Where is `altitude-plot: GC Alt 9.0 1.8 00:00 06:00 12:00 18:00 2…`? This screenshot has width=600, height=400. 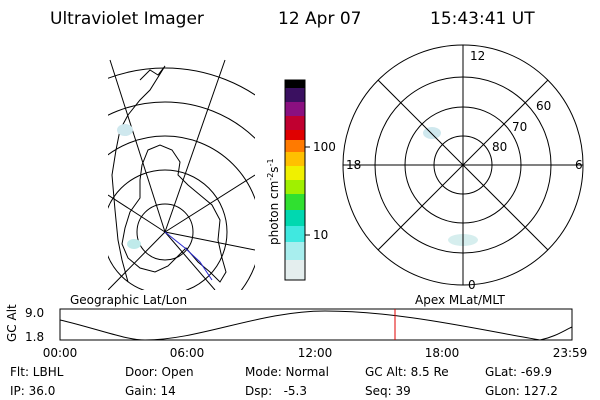 altitude-plot: GC Alt 9.0 1.8 00:00 06:00 12:00 18:00 2… is located at coordinates (296, 332).